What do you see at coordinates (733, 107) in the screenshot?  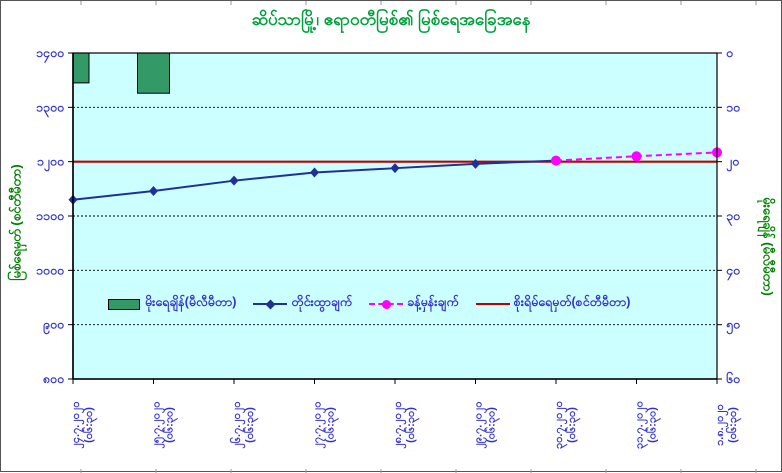 I see `right-tick-label: ၁၀` at bounding box center [733, 107].